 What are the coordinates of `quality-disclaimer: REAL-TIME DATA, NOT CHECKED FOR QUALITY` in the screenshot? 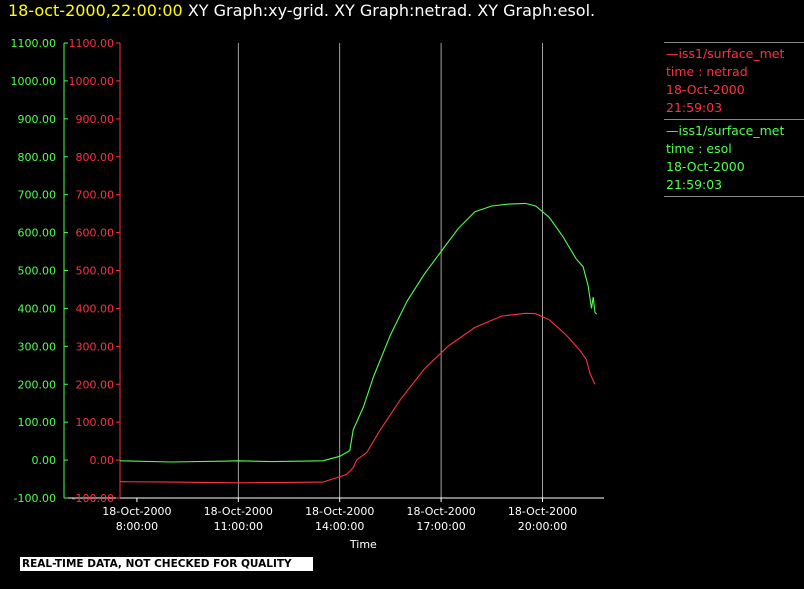 It's located at (166, 564).